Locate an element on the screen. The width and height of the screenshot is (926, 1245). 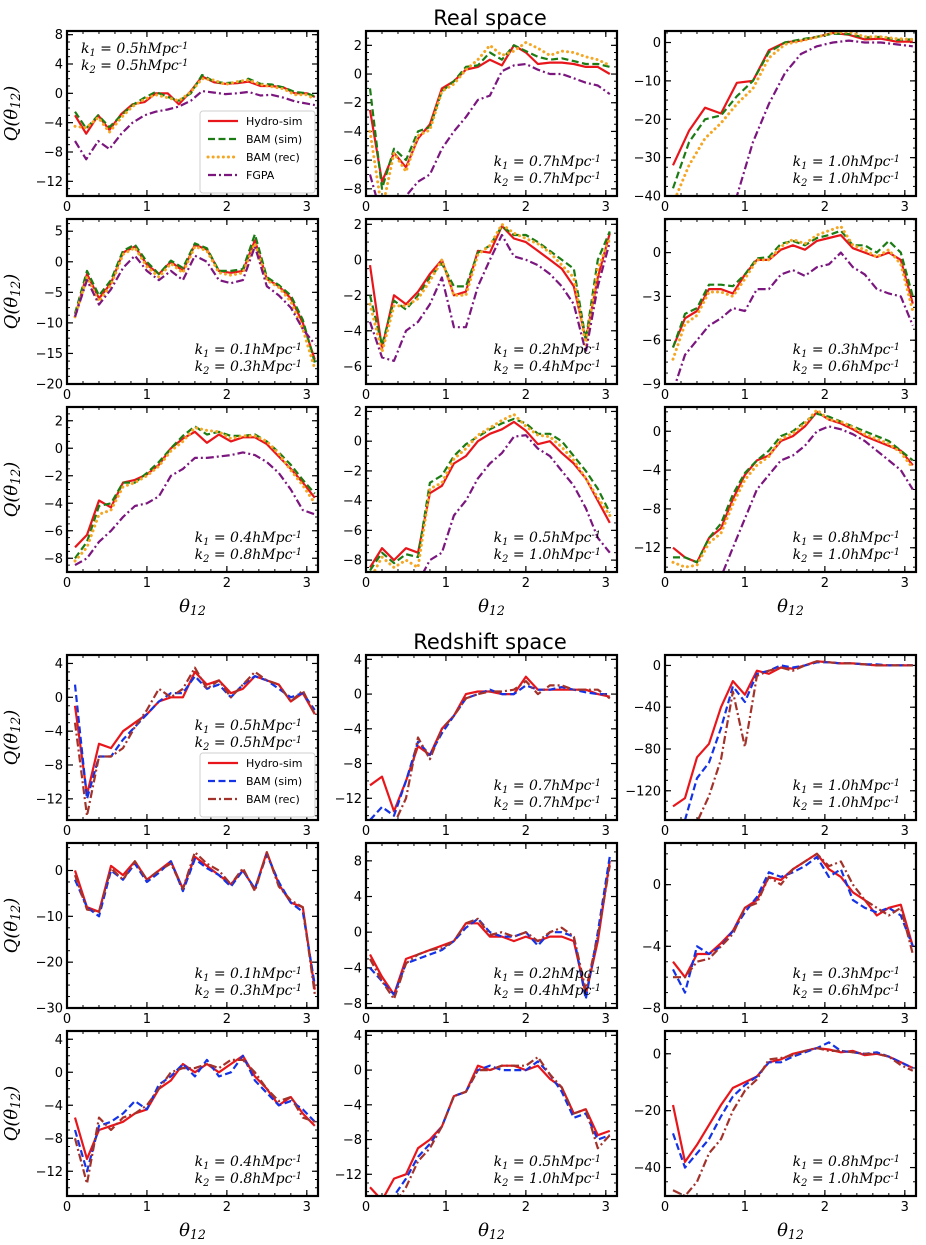
y-tick-label: −120 is located at coordinates (643, 791).